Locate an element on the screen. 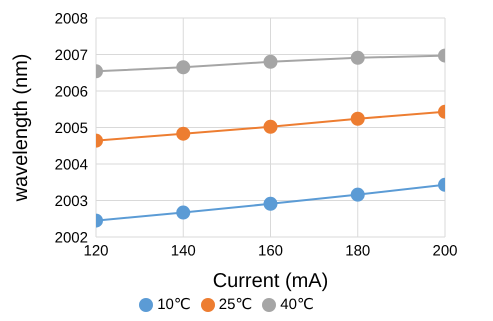  y-tick-label: 2005 is located at coordinates (71, 128).